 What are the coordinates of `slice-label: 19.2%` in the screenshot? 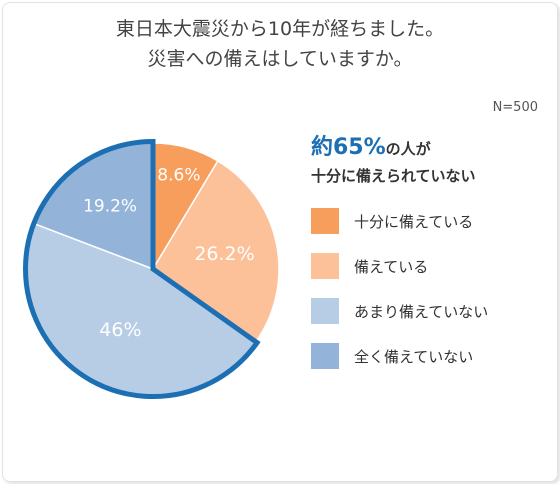 It's located at (110, 207).